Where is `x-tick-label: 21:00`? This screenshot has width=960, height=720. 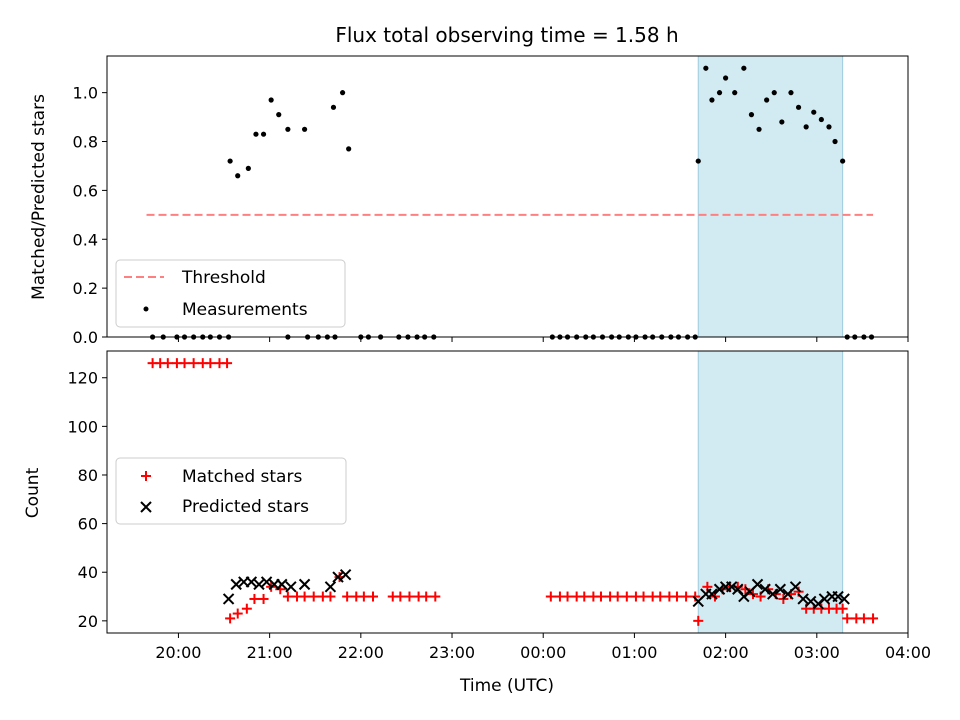 x-tick-label: 21:00 is located at coordinates (270, 652).